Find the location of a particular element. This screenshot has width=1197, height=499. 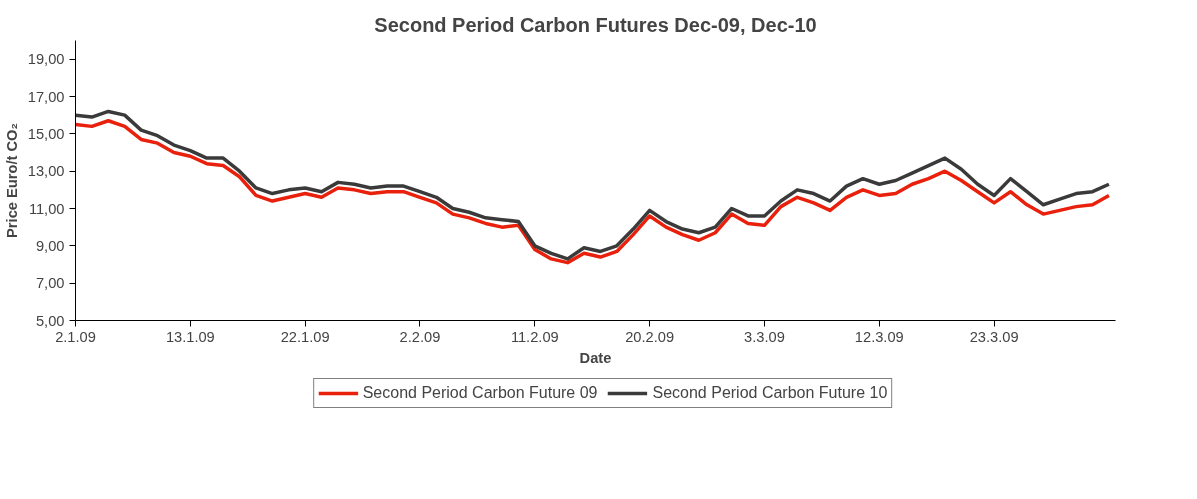

x-tick-label: 22.1.09 is located at coordinates (305, 336).